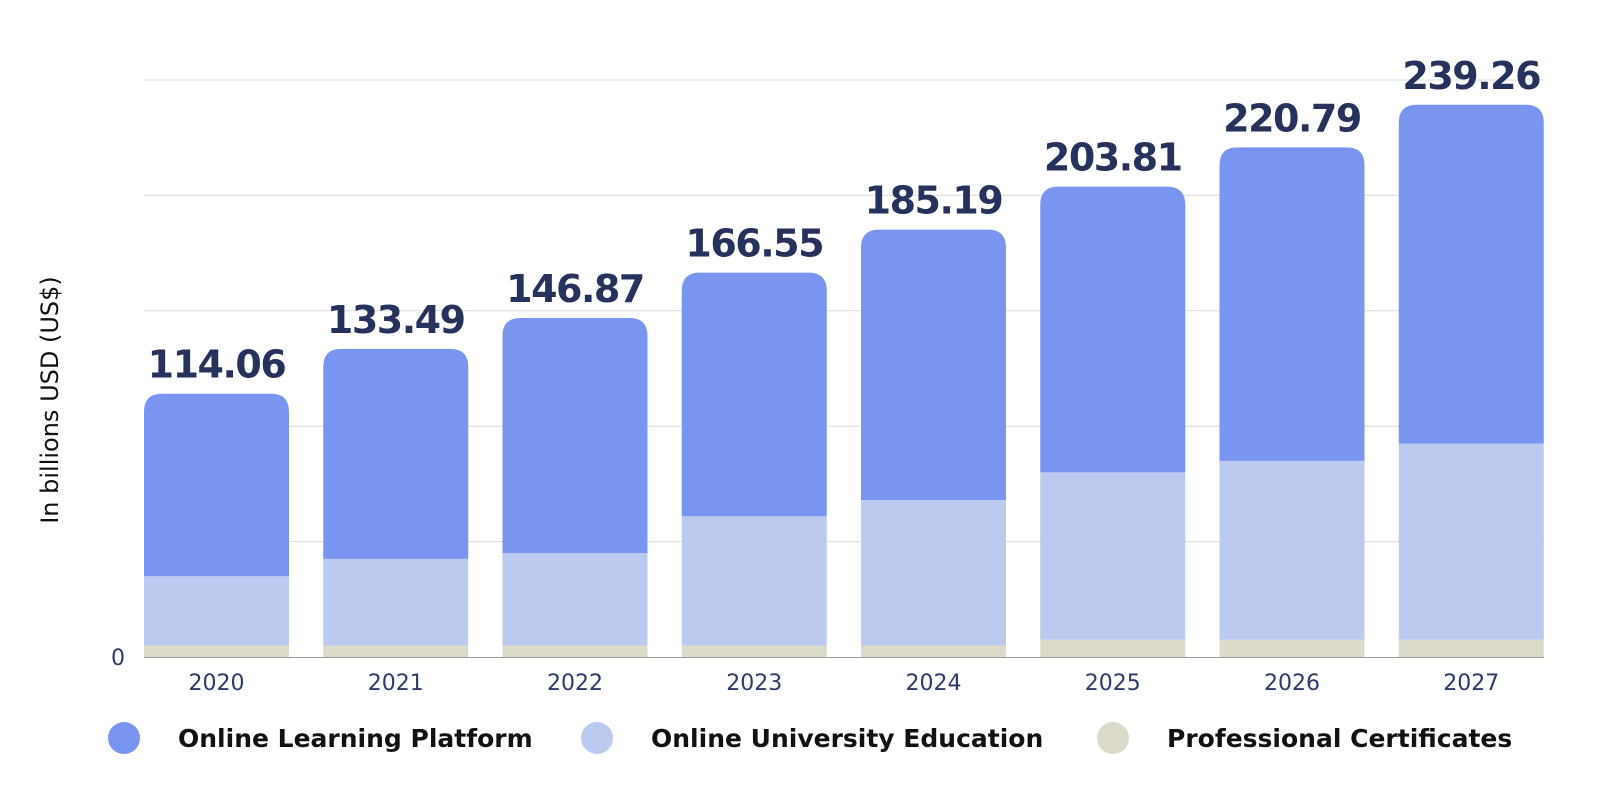 The width and height of the screenshot is (1600, 800). I want to click on legend-label-online-learning-platform: Online Learning Platform, so click(355, 738).